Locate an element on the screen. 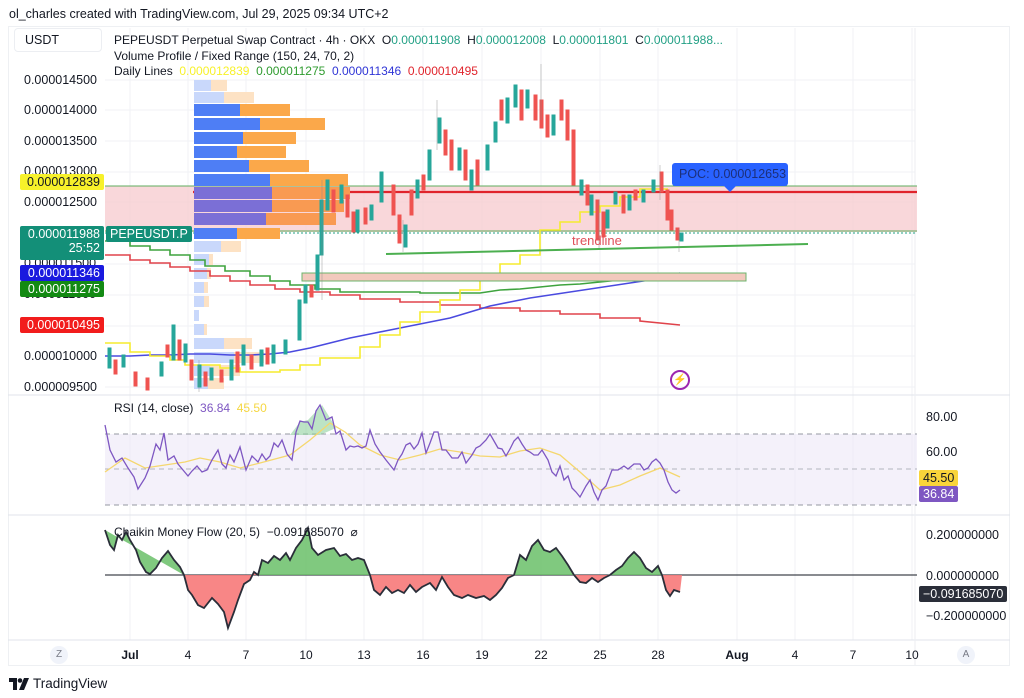 Image resolution: width=1024 pixels, height=698 pixels. low-value: 0.000011801 is located at coordinates (594, 40).